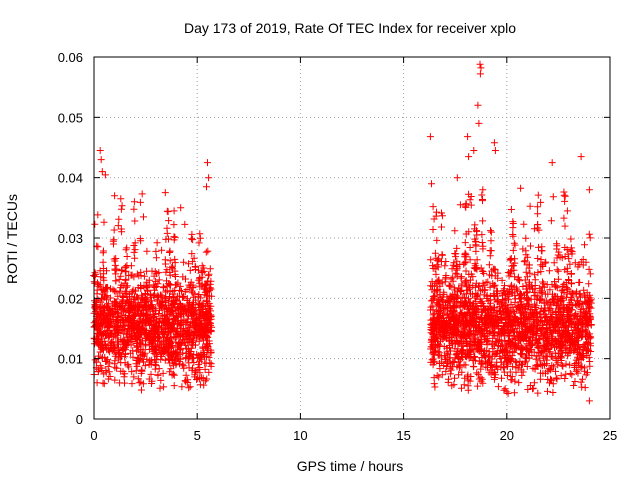 The image size is (640, 480). I want to click on y-tick-label: 0.02, so click(70, 298).